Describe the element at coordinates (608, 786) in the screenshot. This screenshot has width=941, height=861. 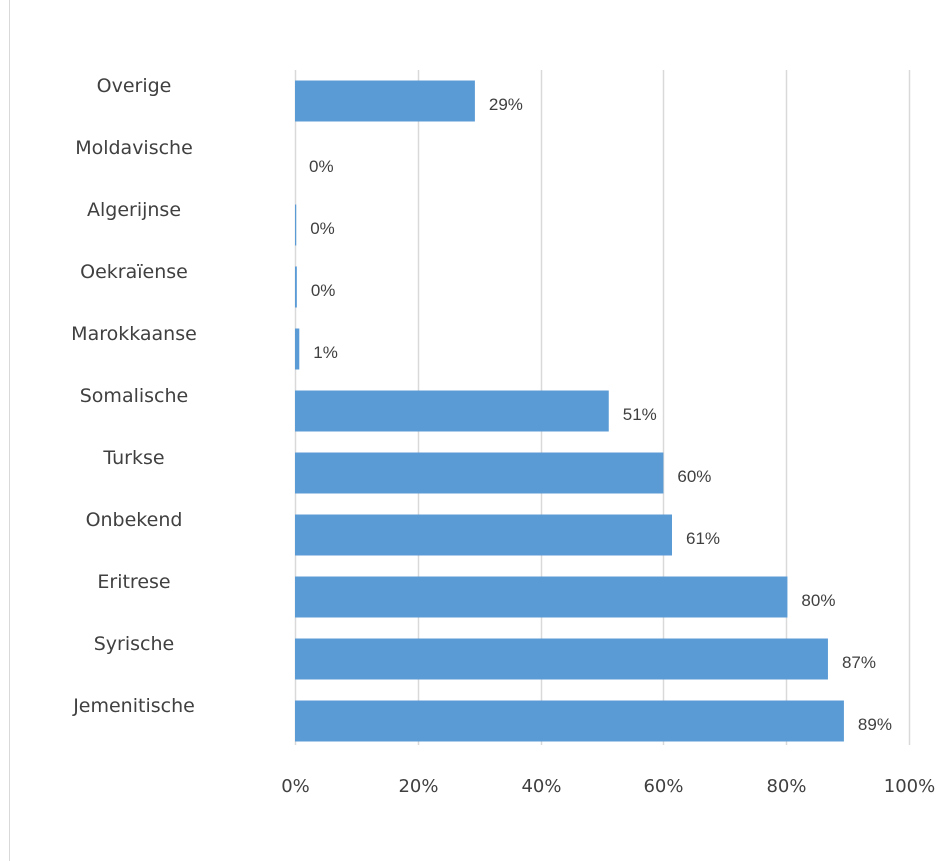
I see `x-tick-labels: 0% 20% 40% 60% 80% 100%` at that location.